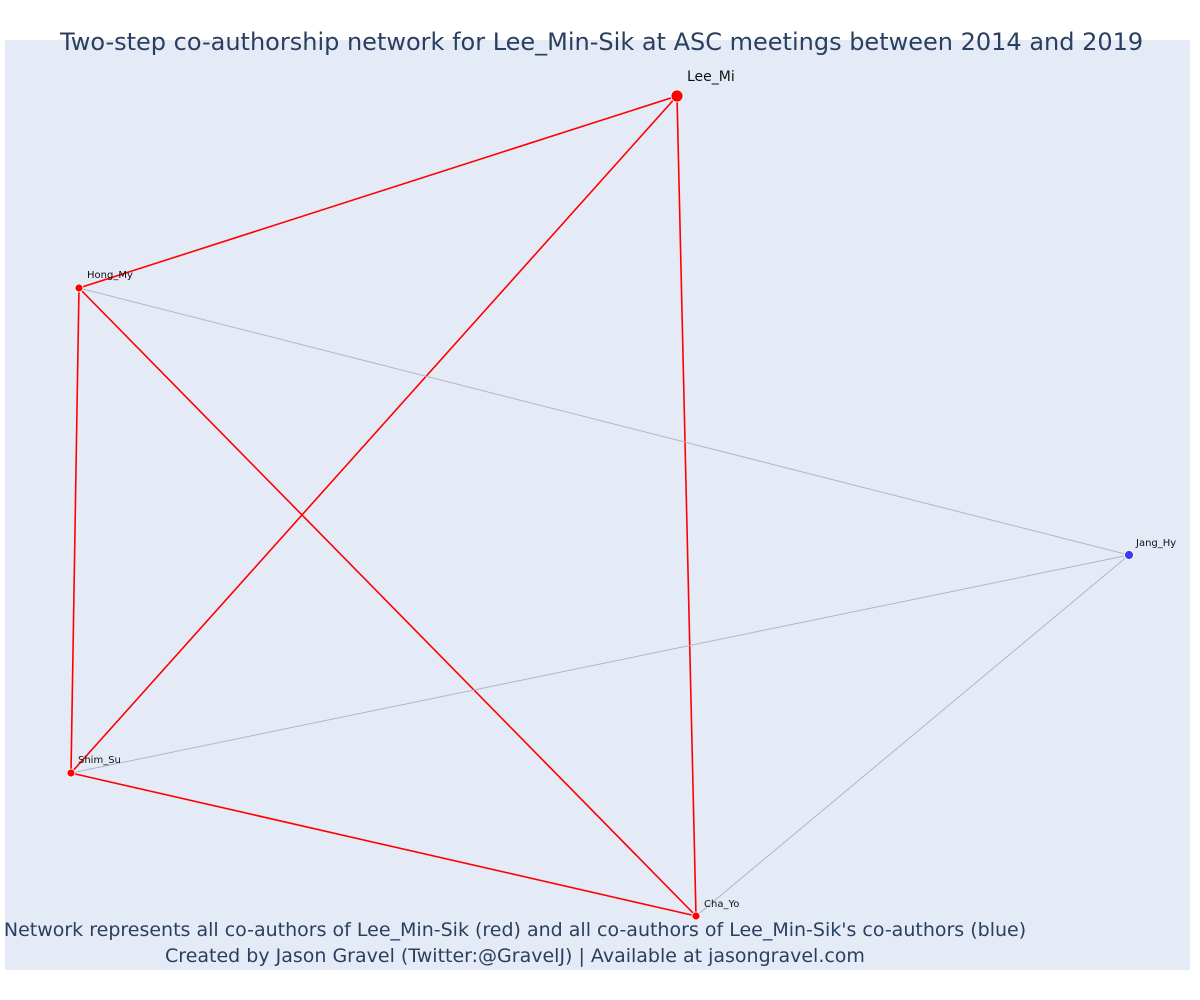 Image resolution: width=1200 pixels, height=1000 pixels. Describe the element at coordinates (711, 77) in the screenshot. I see `node-label-lee: Lee_Mi` at that location.